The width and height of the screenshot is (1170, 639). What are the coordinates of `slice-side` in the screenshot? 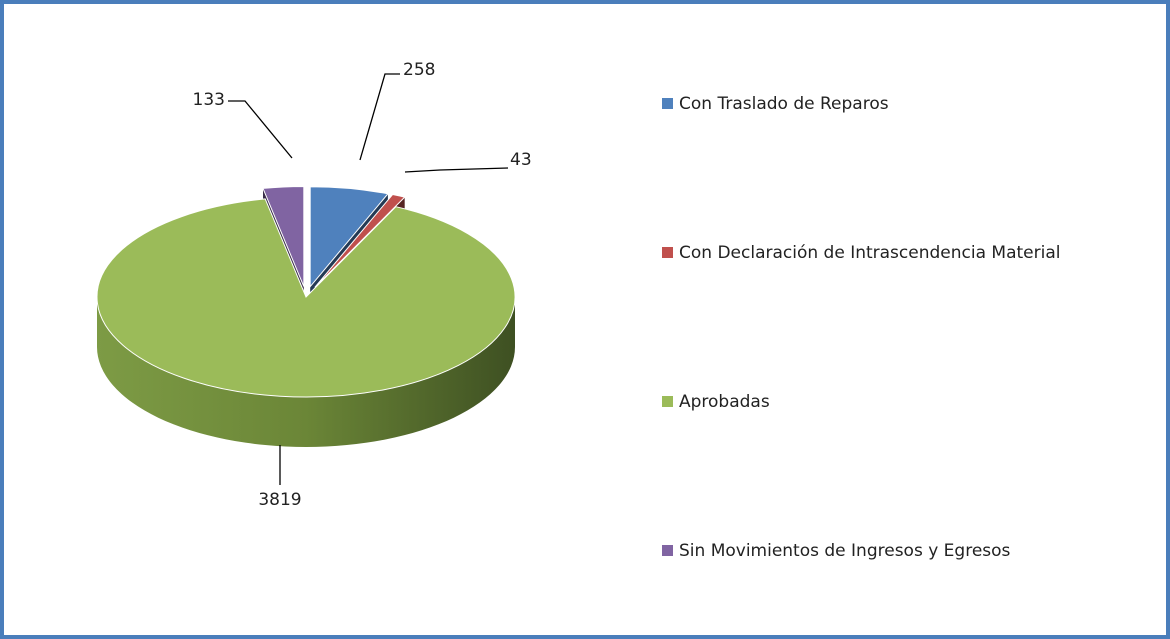 It's located at (306, 372).